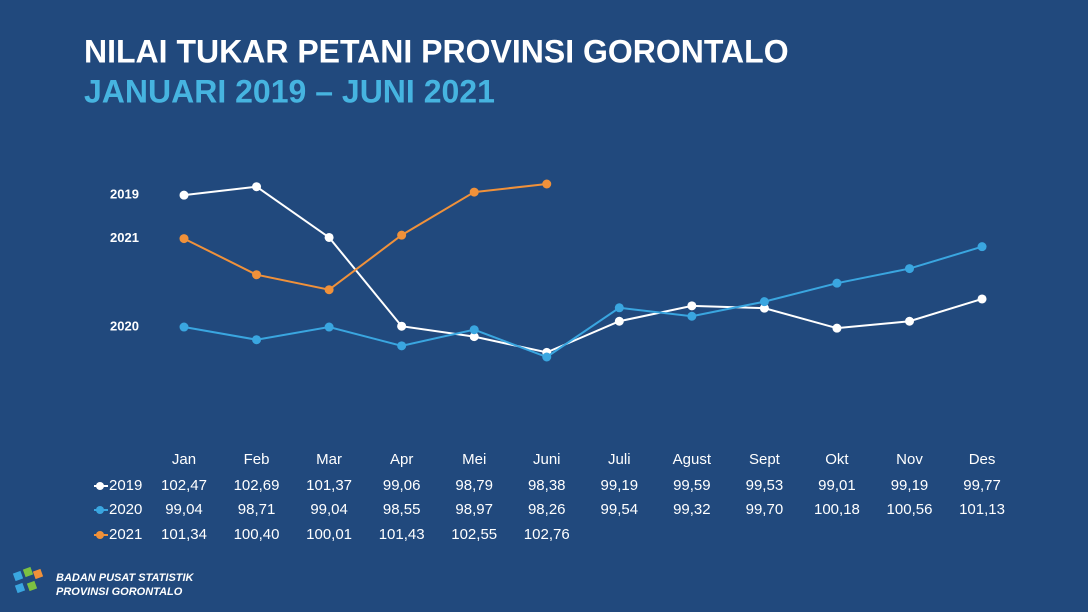  I want to click on data-label: 98,79, so click(474, 485).